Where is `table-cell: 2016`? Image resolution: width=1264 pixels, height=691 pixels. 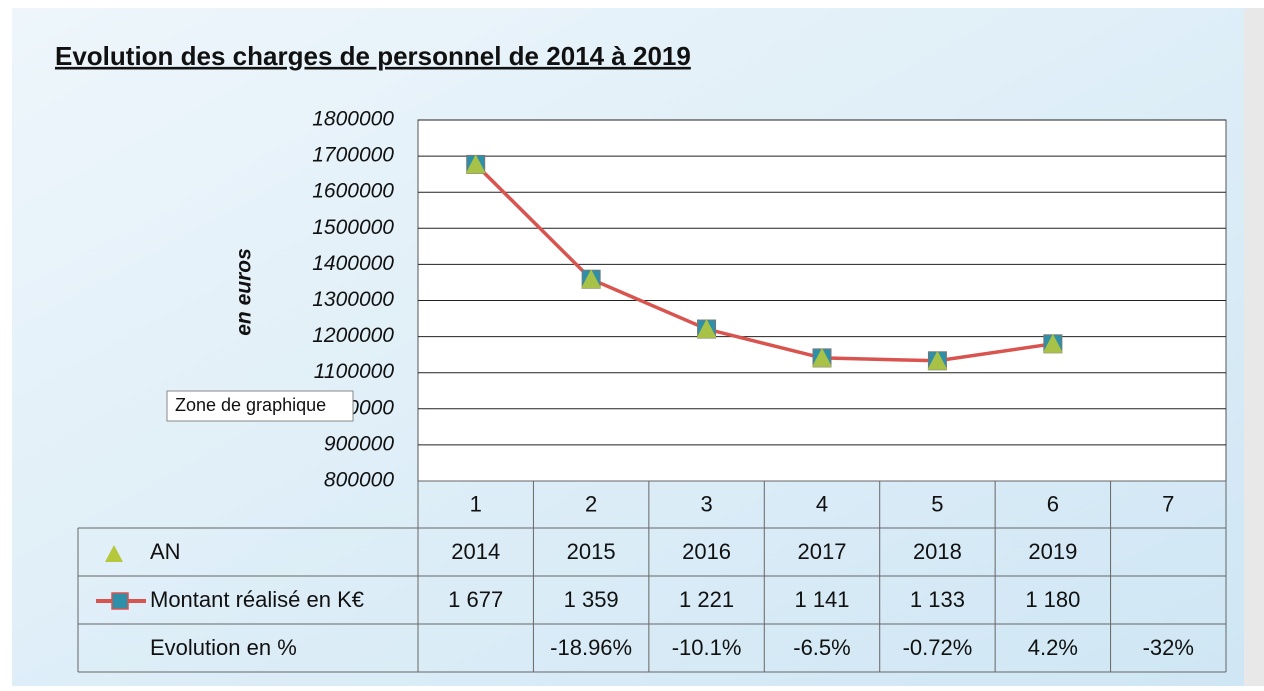 table-cell: 2016 is located at coordinates (706, 551).